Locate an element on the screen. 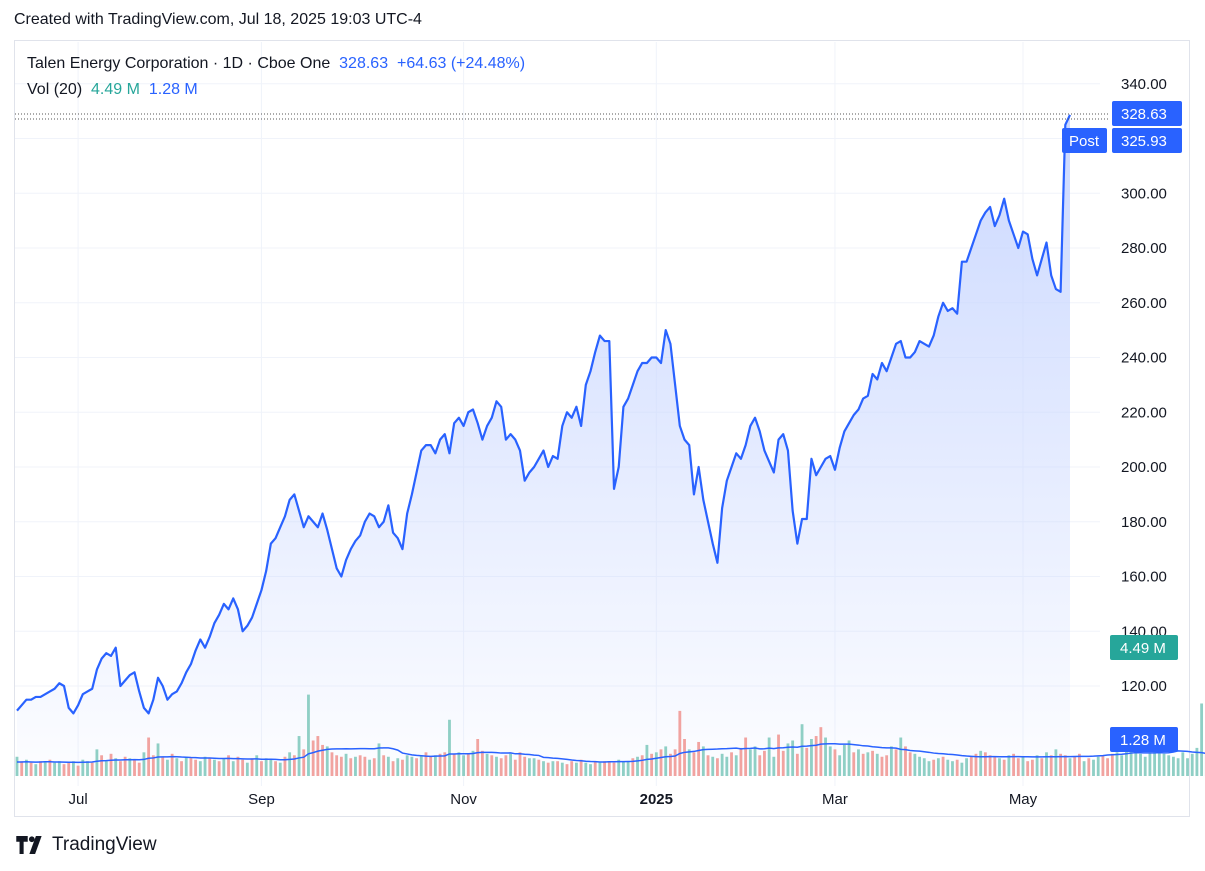  price-axis-tags: 328.63 Post 325.93 4.49 M 1.28 M is located at coordinates (1122, 426).